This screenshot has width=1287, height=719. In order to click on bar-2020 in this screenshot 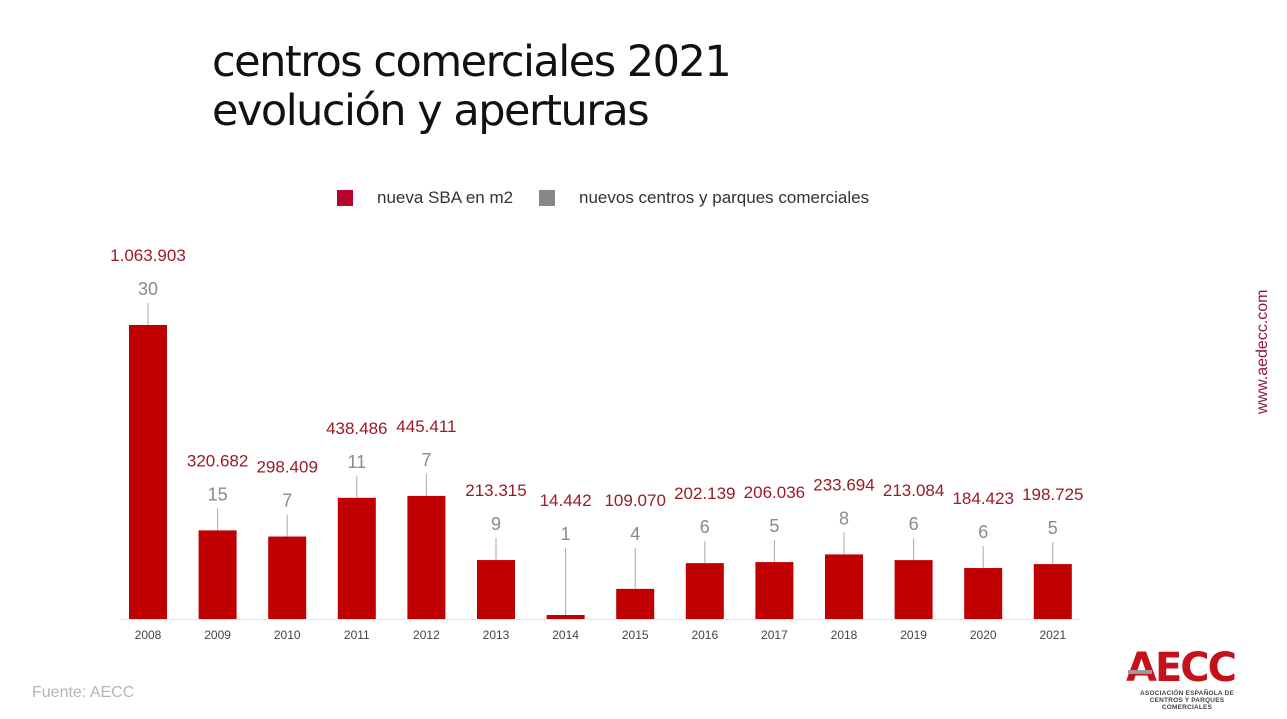, I will do `click(983, 593)`.